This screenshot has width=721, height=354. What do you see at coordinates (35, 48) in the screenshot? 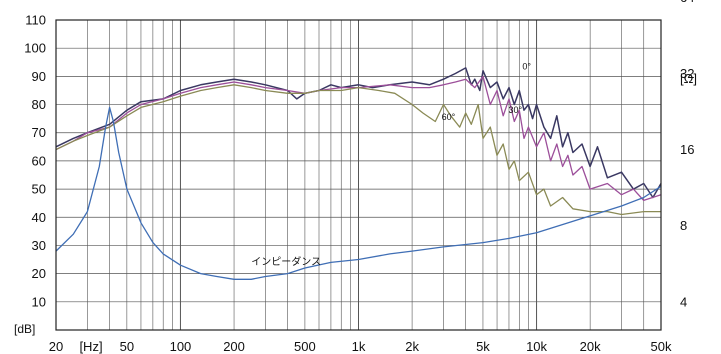
I see `y-tick-label: 100` at bounding box center [35, 48].